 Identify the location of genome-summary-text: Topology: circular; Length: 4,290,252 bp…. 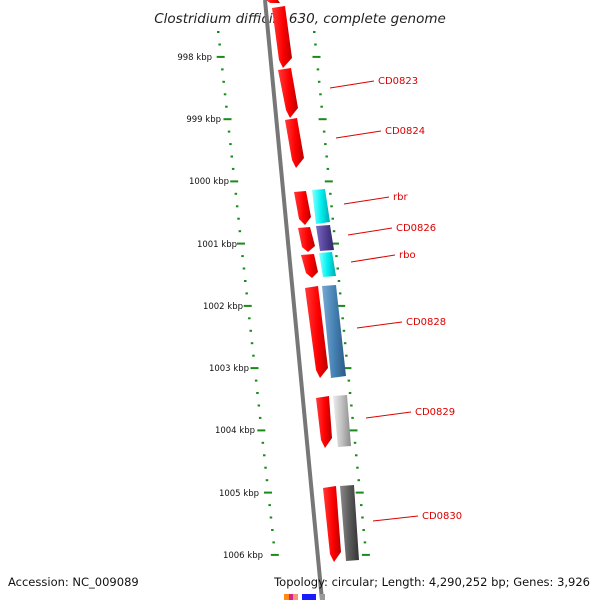
(432, 582).